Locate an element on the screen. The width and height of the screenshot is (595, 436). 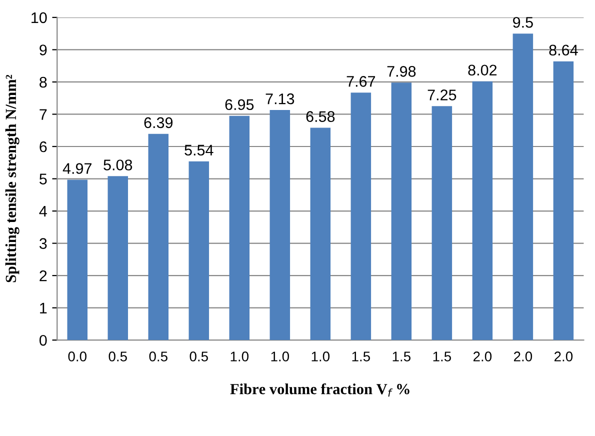
data-label: 9.5 is located at coordinates (523, 22).